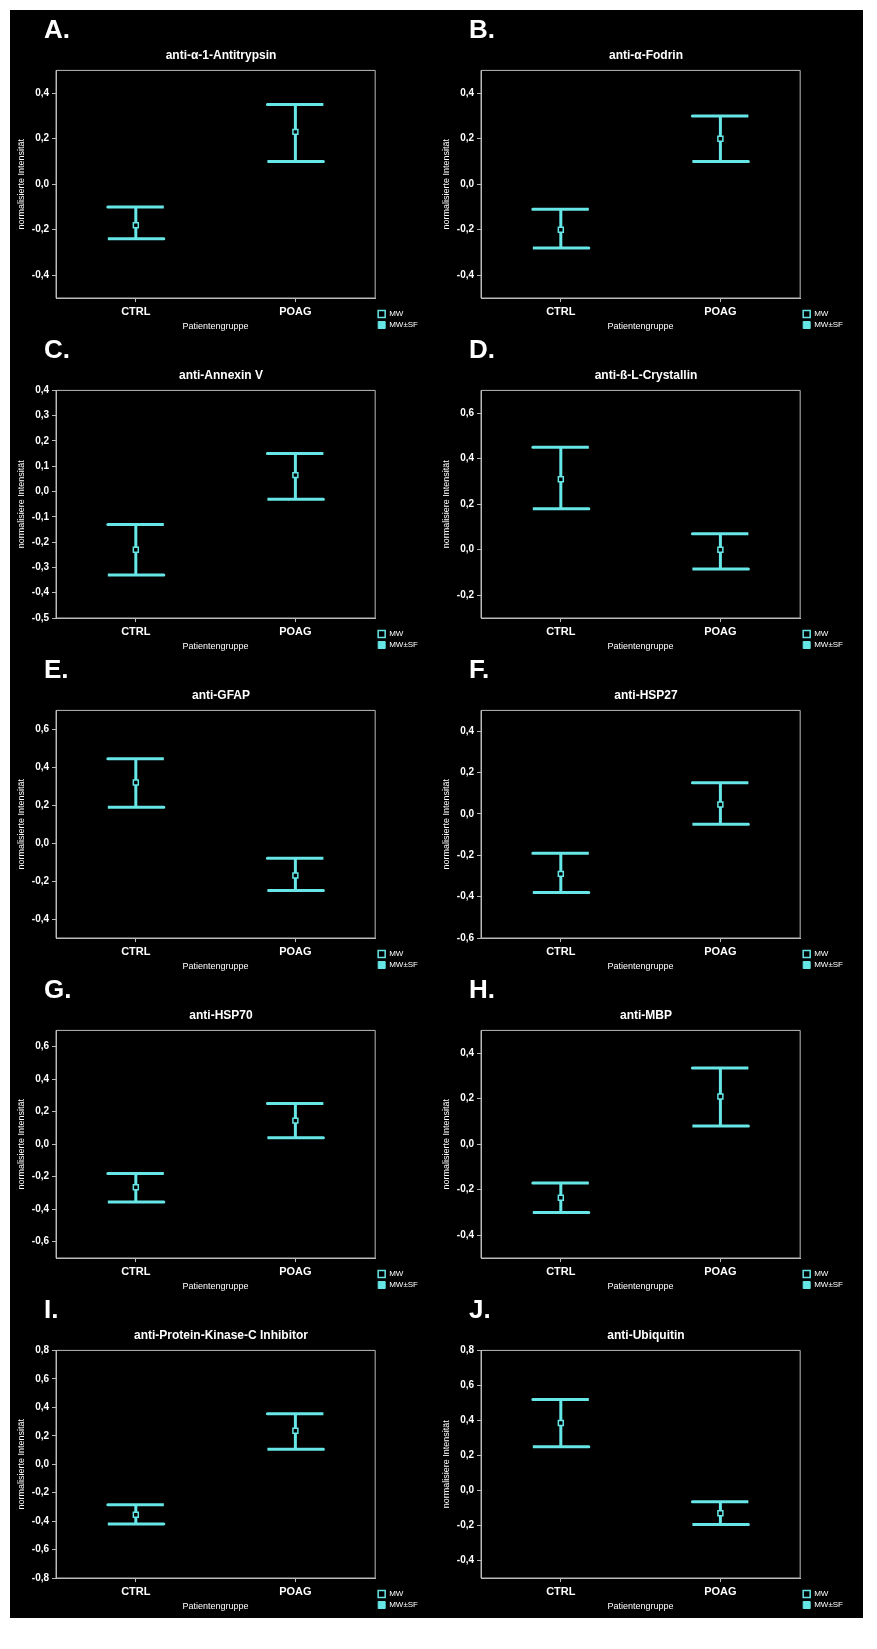 The height and width of the screenshot is (1649, 877). I want to click on chart-title: anti-ß-L-Crystallin, so click(646, 374).